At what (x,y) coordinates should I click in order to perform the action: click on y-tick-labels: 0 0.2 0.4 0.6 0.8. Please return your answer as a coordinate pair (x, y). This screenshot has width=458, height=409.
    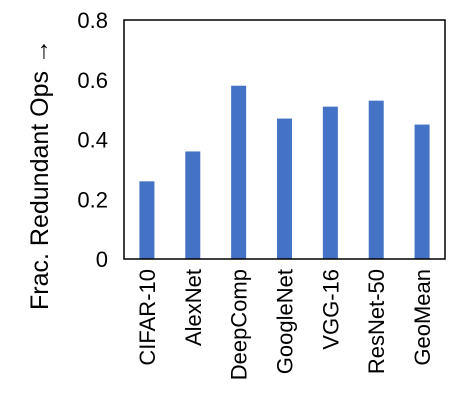
    Looking at the image, I should click on (92, 140).